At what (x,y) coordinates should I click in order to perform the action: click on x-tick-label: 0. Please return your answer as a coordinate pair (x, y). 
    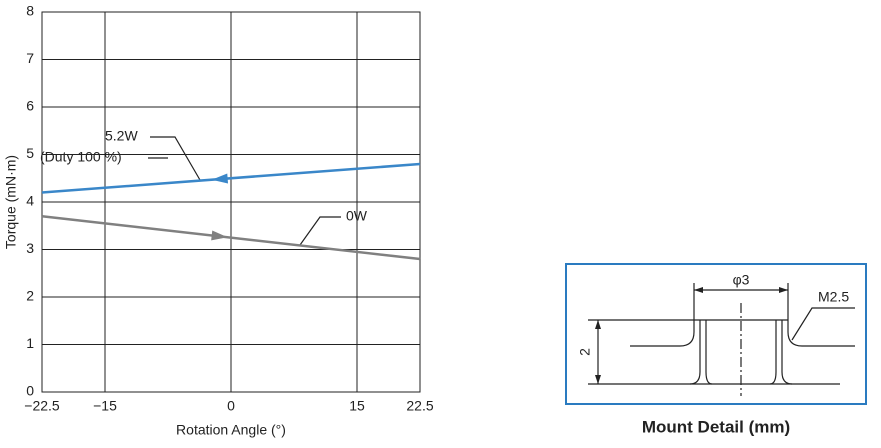
    Looking at the image, I should click on (231, 406).